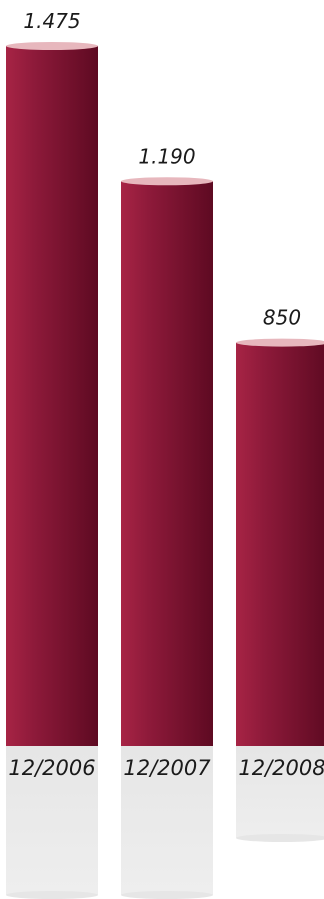 The width and height of the screenshot is (324, 899). Describe the element at coordinates (51, 768) in the screenshot. I see `x-tick-label: 12/2006` at that location.